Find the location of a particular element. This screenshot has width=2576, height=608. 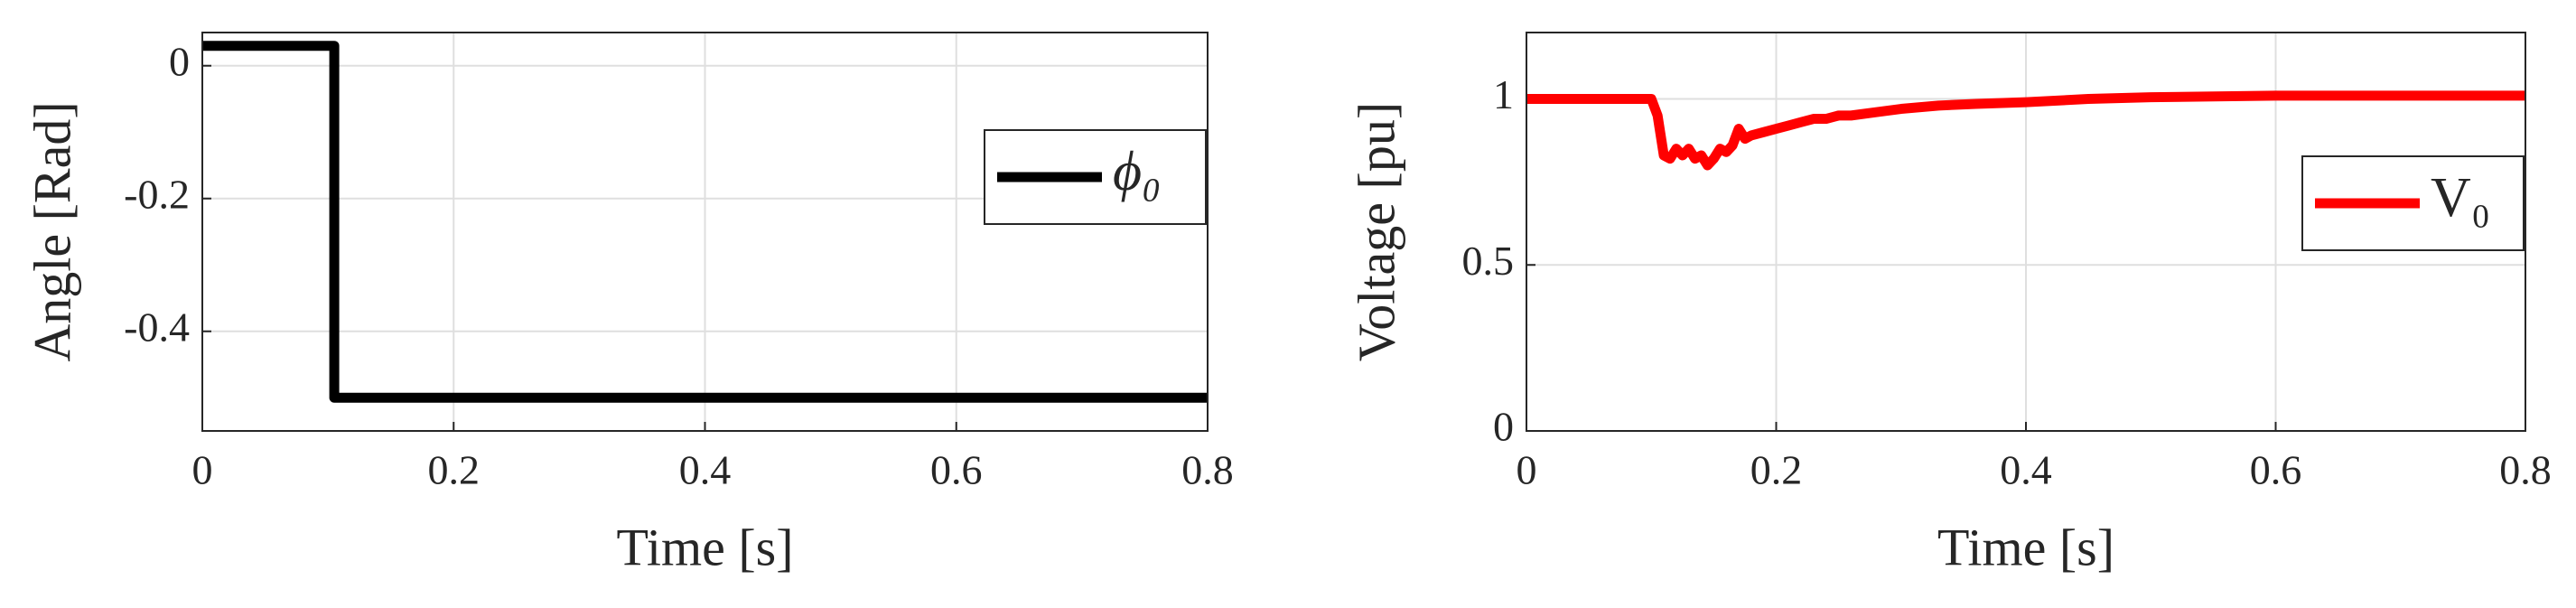

y-tick-label: -0.4 is located at coordinates (157, 327).